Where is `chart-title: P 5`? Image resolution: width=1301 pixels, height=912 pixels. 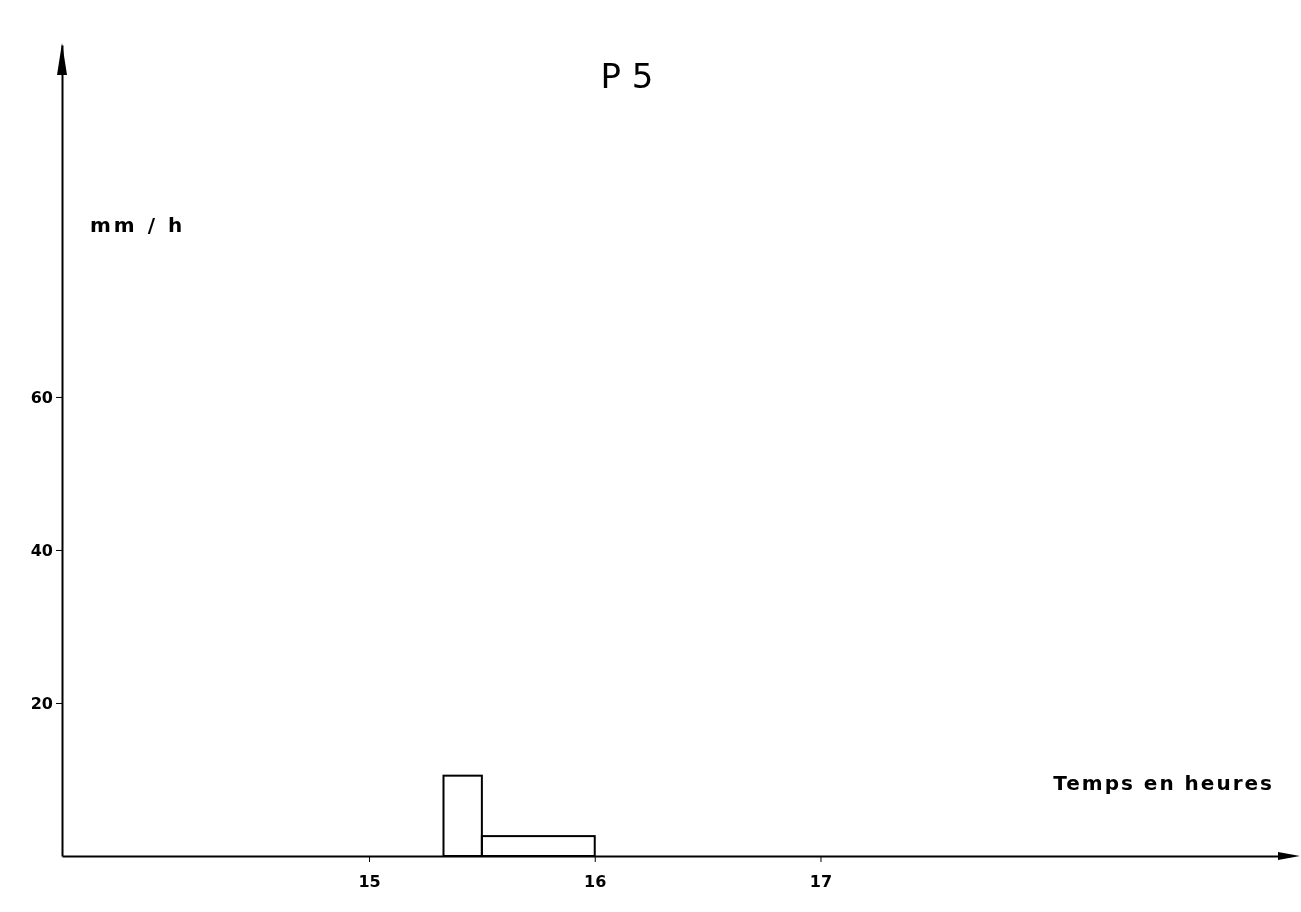 chart-title: P 5 is located at coordinates (627, 76).